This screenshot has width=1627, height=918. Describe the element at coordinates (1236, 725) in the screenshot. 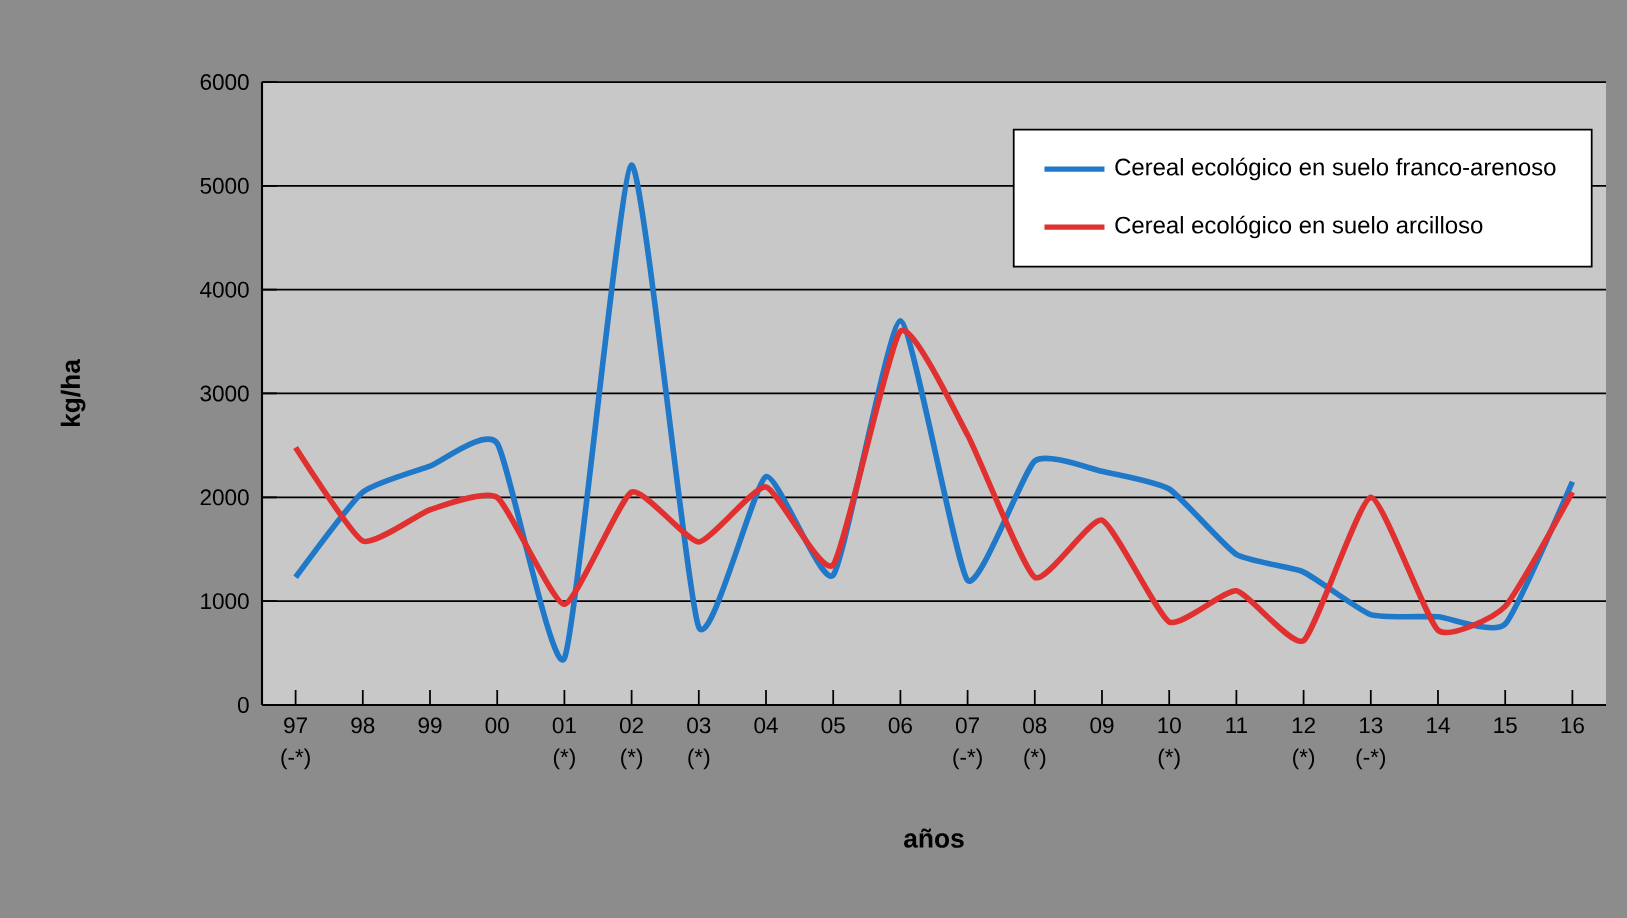

I see `x-tick-label: 11` at that location.